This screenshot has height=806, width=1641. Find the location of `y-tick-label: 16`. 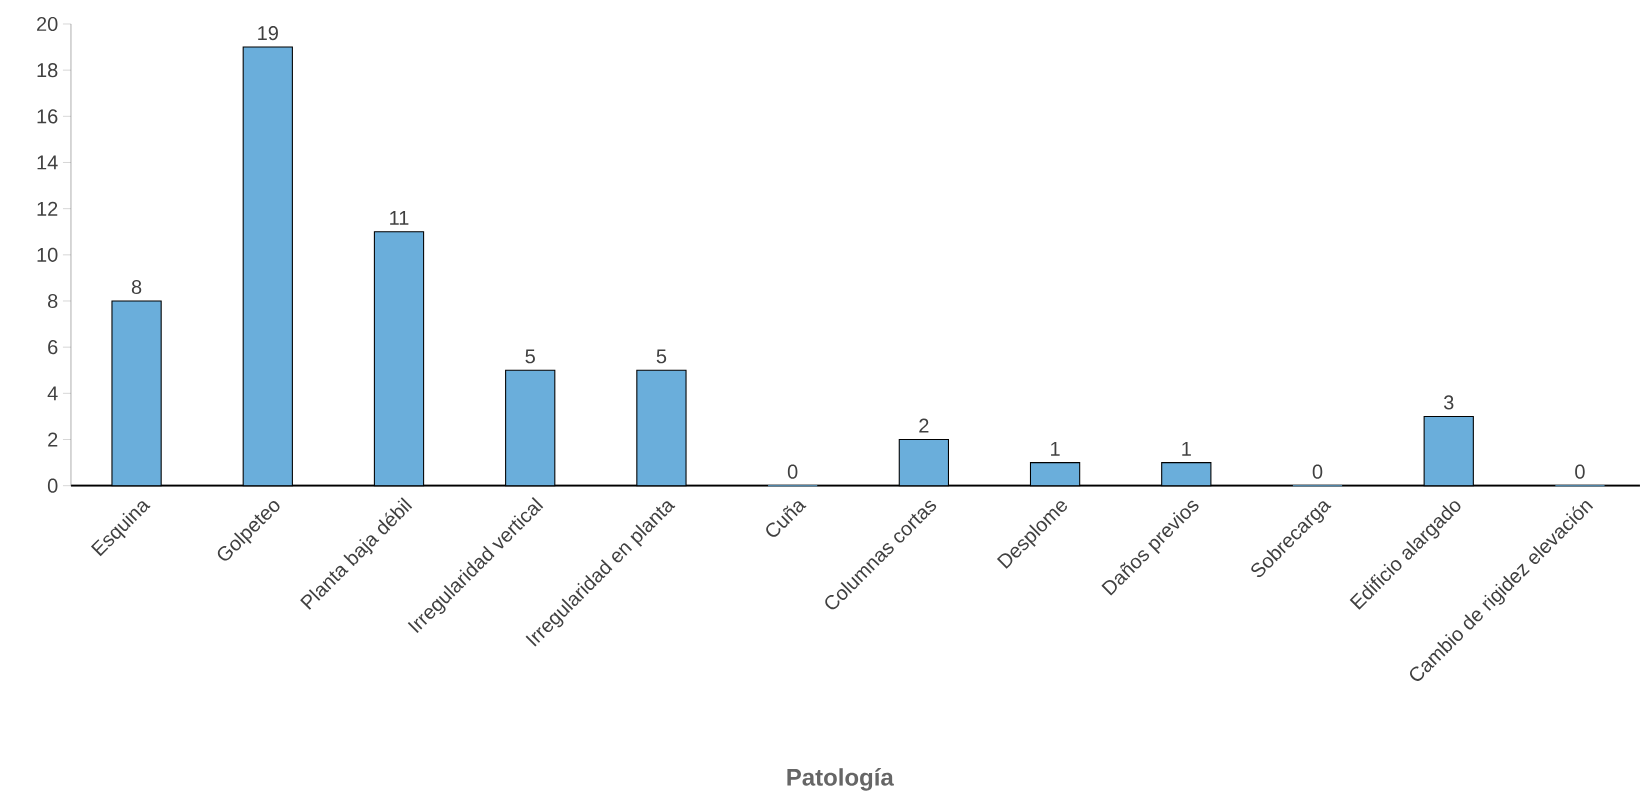

y-tick-label: 16 is located at coordinates (47, 116).